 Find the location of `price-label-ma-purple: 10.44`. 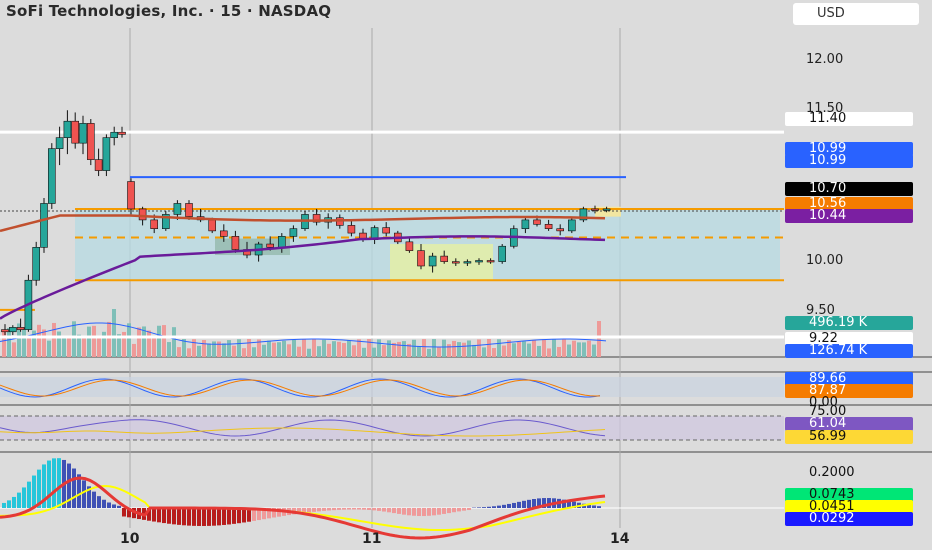

price-label-ma-purple: 10.44 is located at coordinates (849, 216).